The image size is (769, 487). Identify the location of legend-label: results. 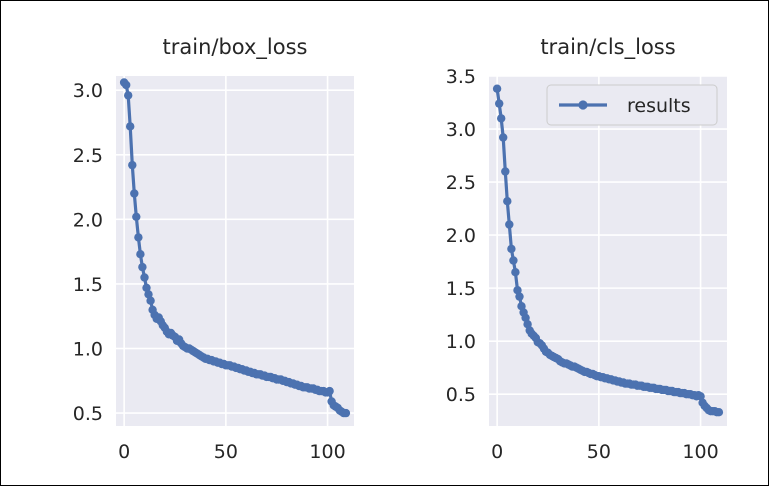
(659, 106).